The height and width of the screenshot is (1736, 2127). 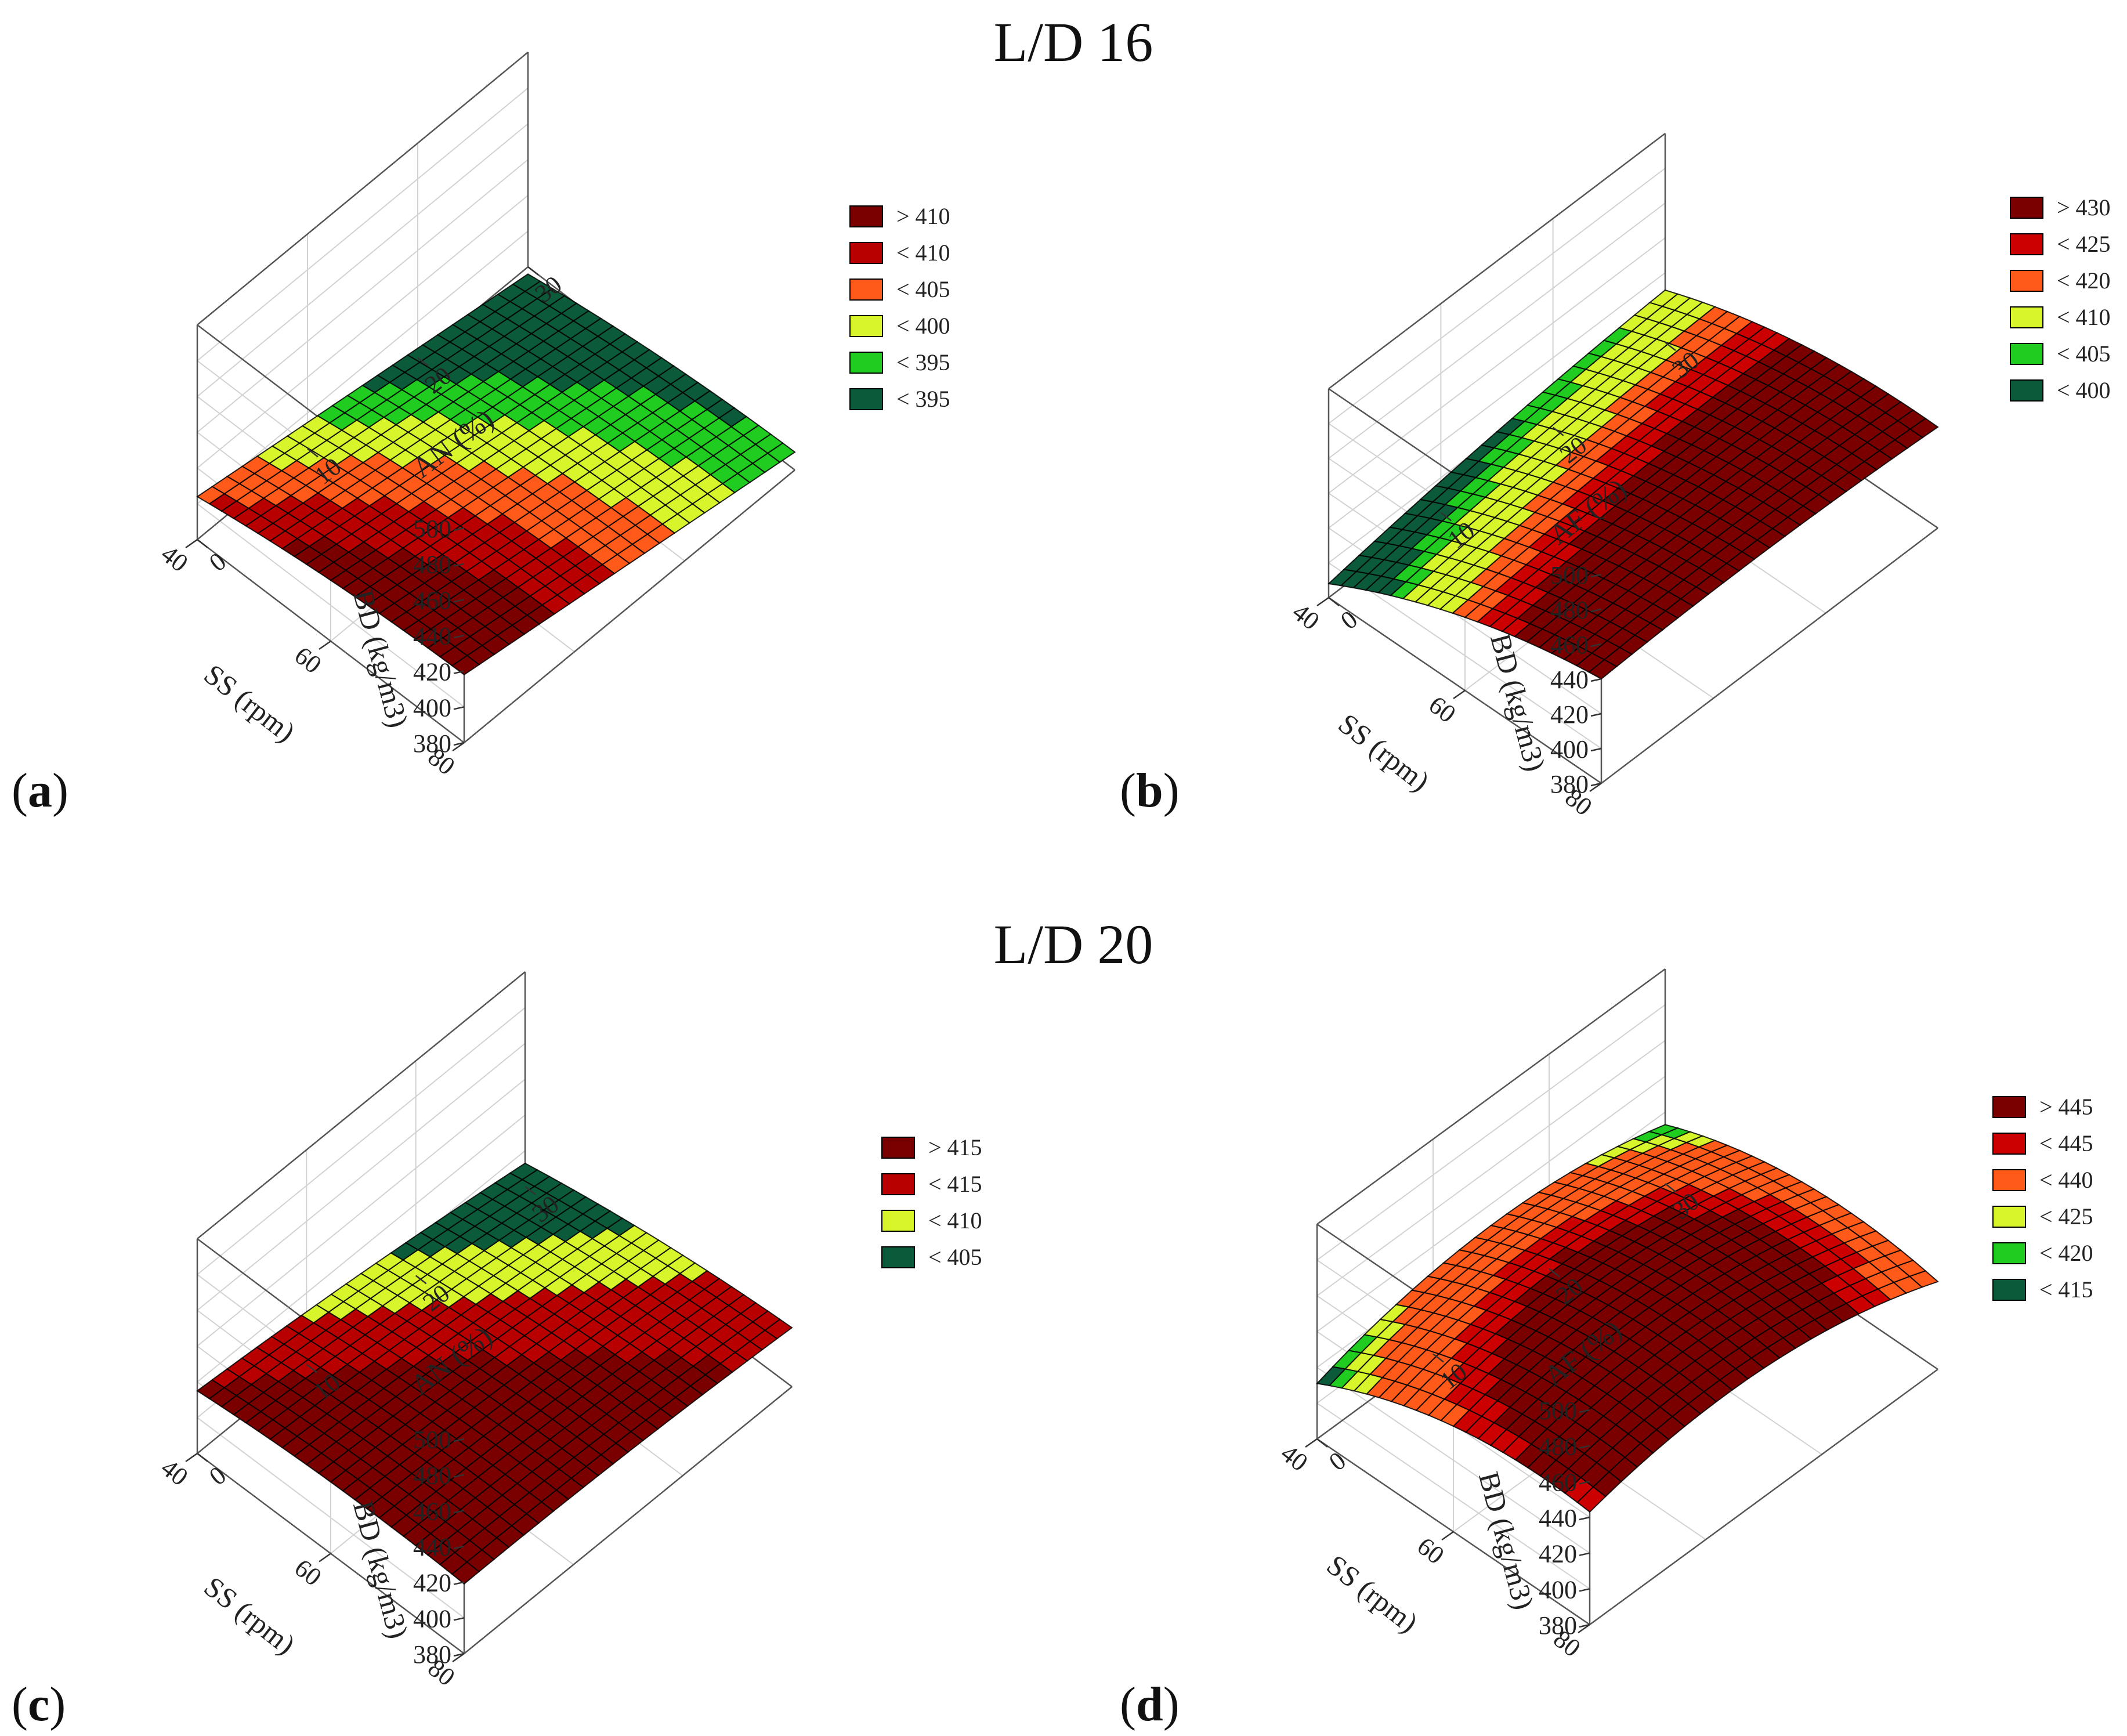 I want to click on legend-label: < 445, so click(x=2066, y=1143).